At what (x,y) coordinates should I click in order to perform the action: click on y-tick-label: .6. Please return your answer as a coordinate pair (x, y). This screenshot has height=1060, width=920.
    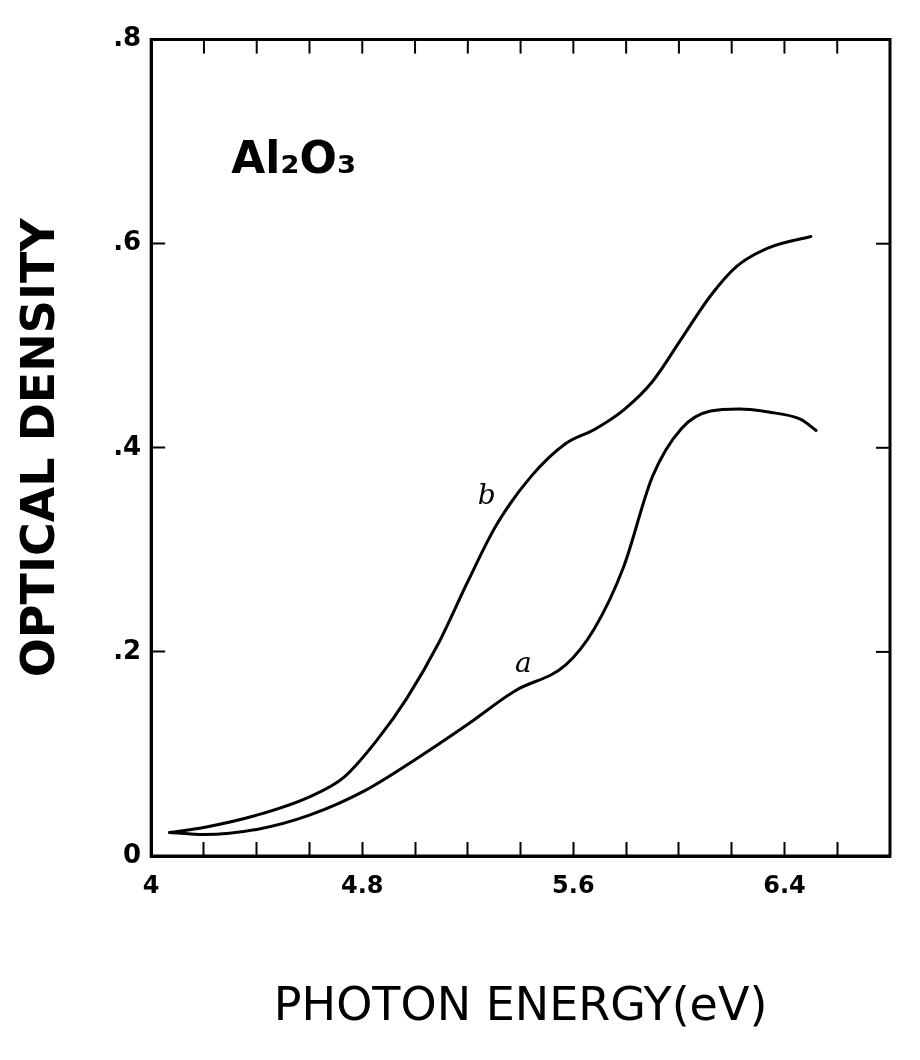
    Looking at the image, I should click on (127, 241).